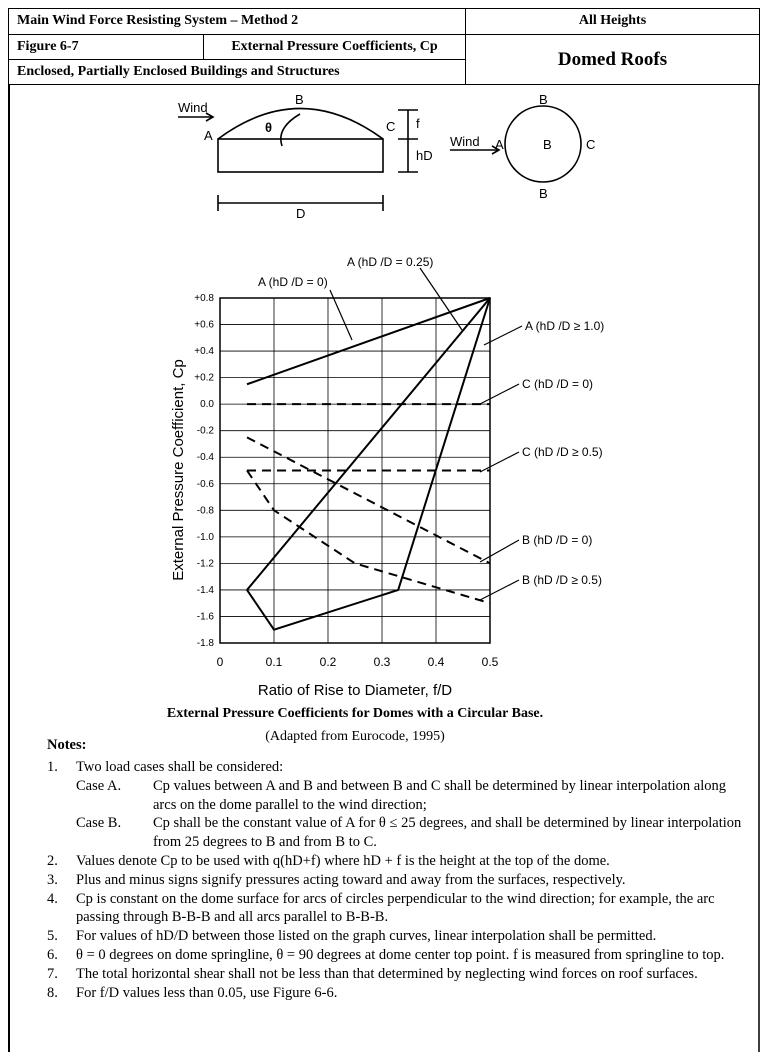 This screenshot has height=1052, width=762. What do you see at coordinates (490, 662) in the screenshot?
I see `x-tick-label: 0.5` at bounding box center [490, 662].